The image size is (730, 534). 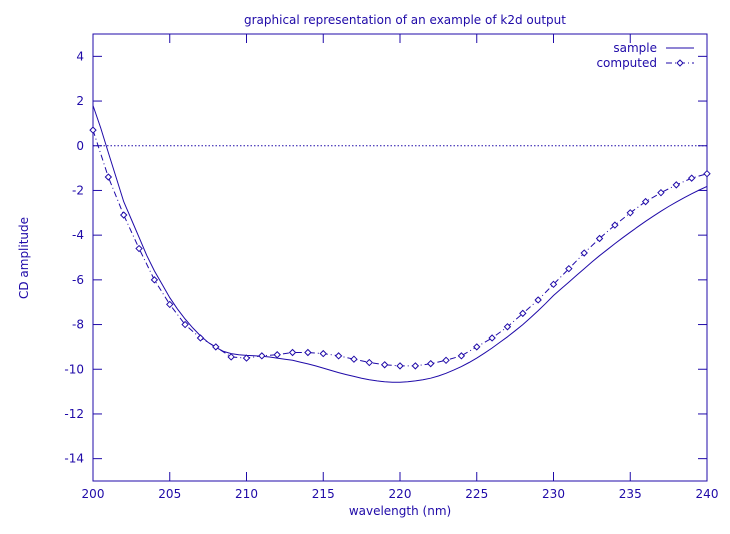 What do you see at coordinates (626, 63) in the screenshot?
I see `legend-label-computed: computed` at bounding box center [626, 63].